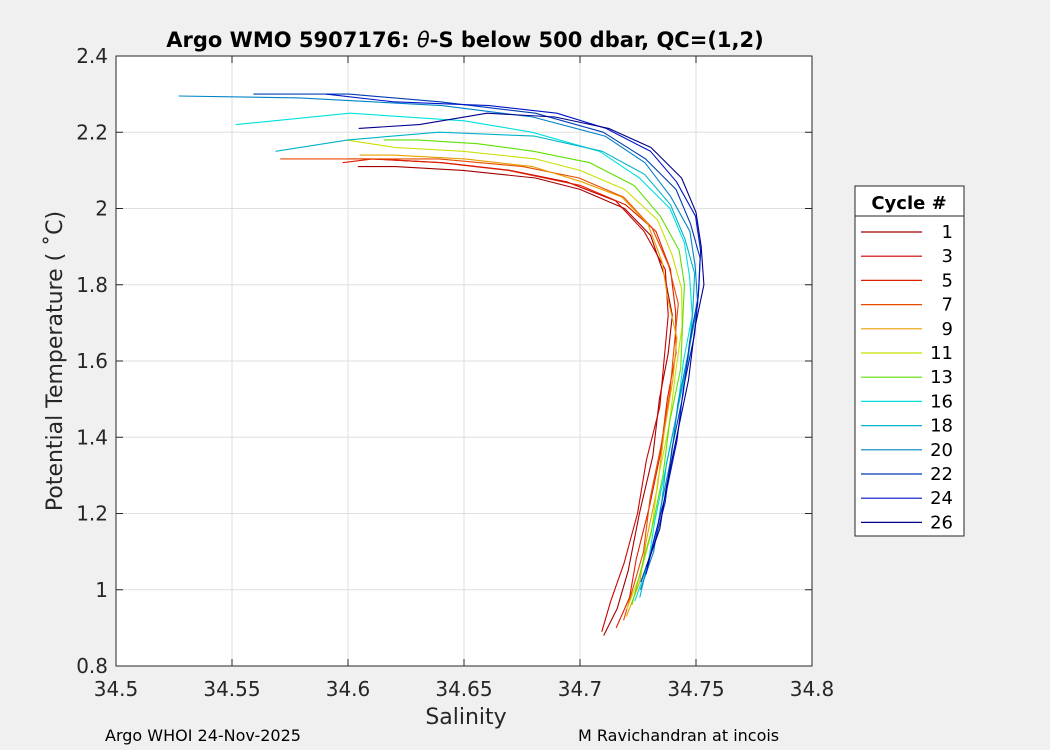  Describe the element at coordinates (947, 256) in the screenshot. I see `legend-label: 3` at that location.